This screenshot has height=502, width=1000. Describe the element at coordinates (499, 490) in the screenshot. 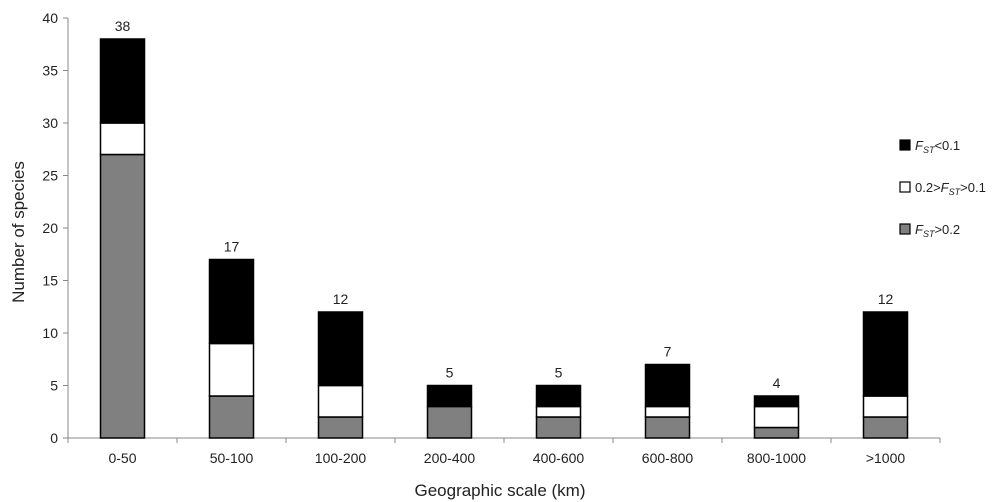

I see `x-axis-title: Geographic scale (km)` at that location.